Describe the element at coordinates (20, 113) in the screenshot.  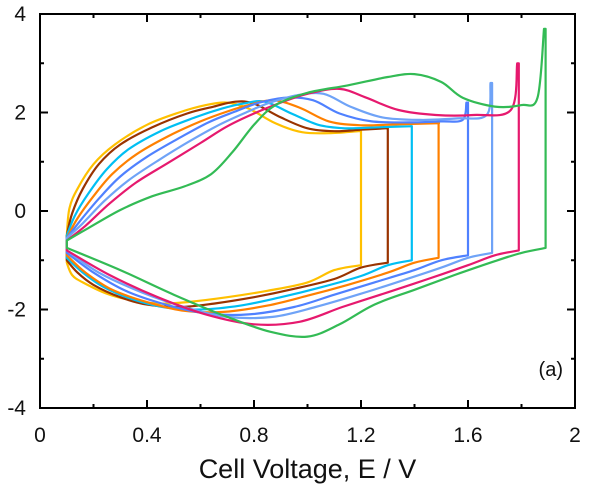
I see `y-tick-label: 2` at that location.